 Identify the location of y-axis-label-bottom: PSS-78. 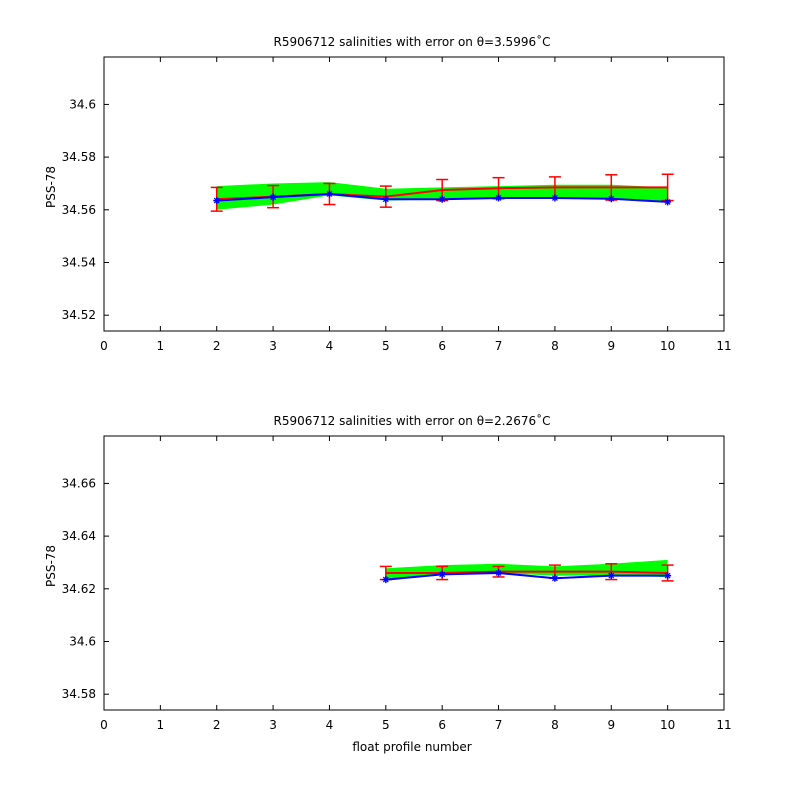
(51, 566).